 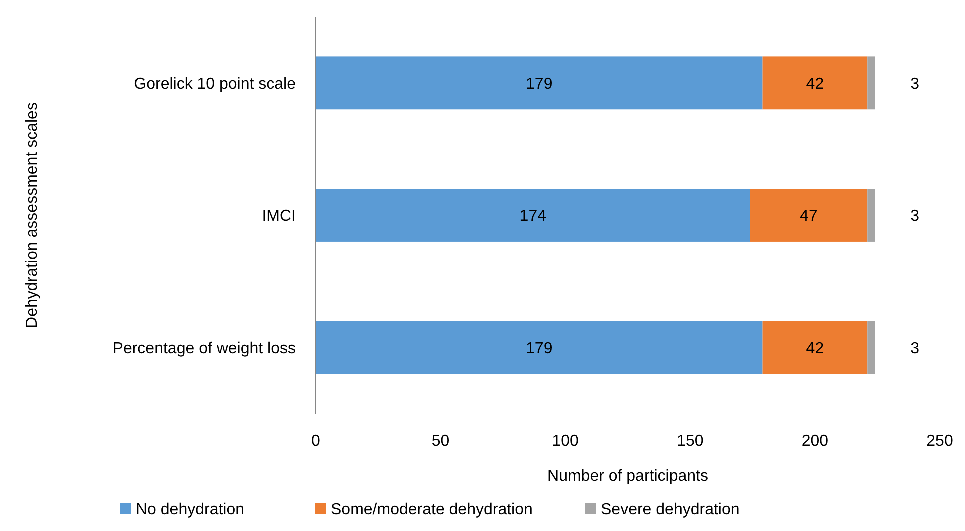 I want to click on x-tick-label: 0, so click(x=316, y=441).